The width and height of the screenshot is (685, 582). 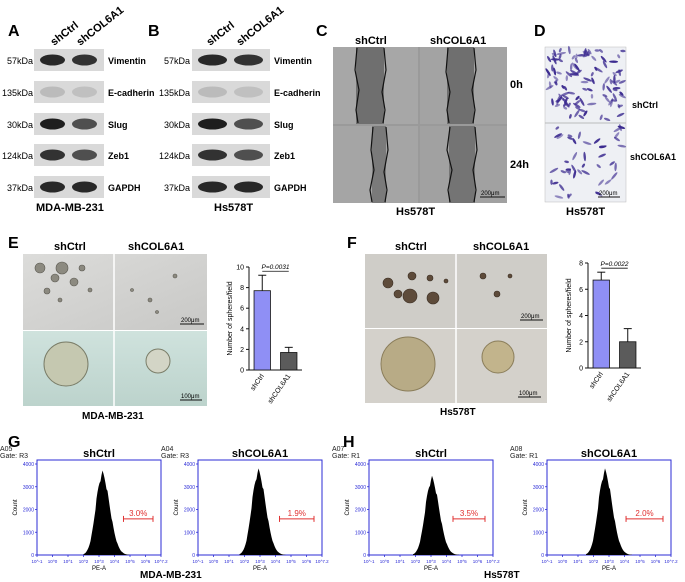 I want to click on flow-x-tick-label: 10^1, so click(x=578, y=561).